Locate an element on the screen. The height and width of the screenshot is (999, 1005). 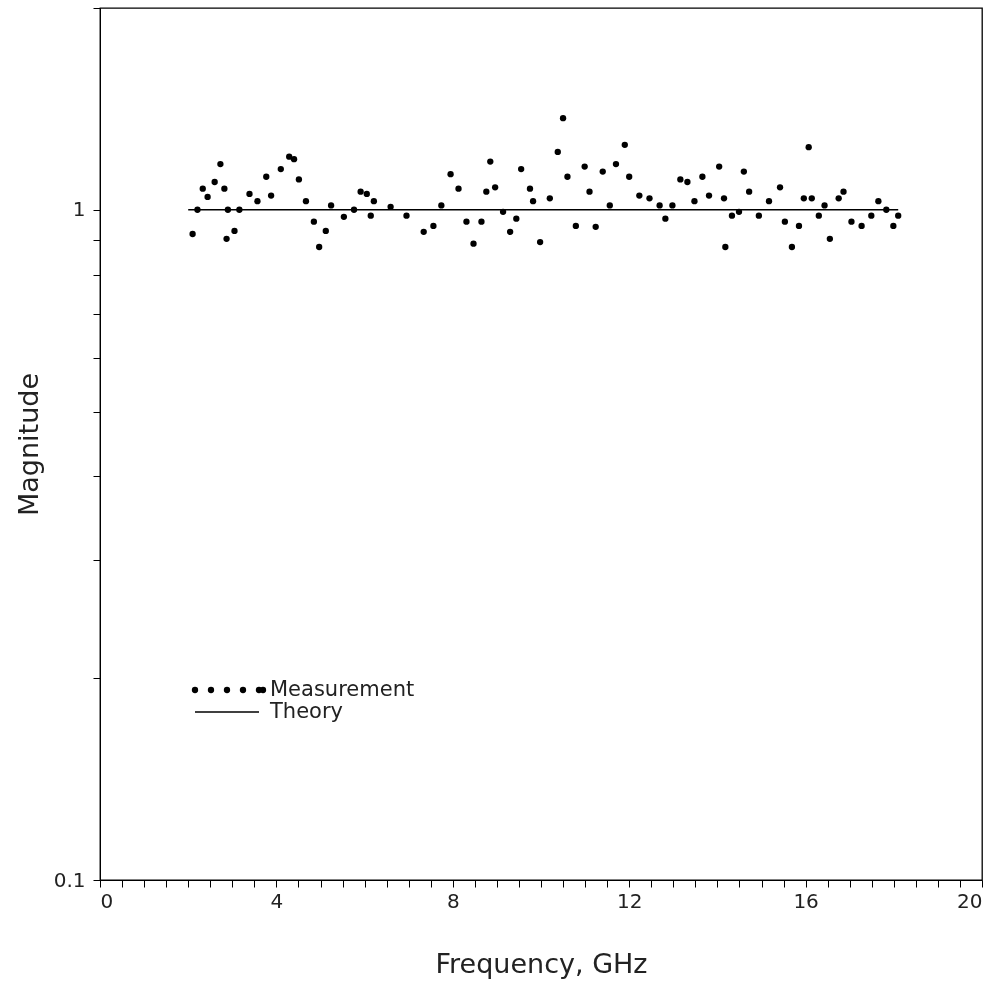
x-tick-label: 16 is located at coordinates (806, 900).